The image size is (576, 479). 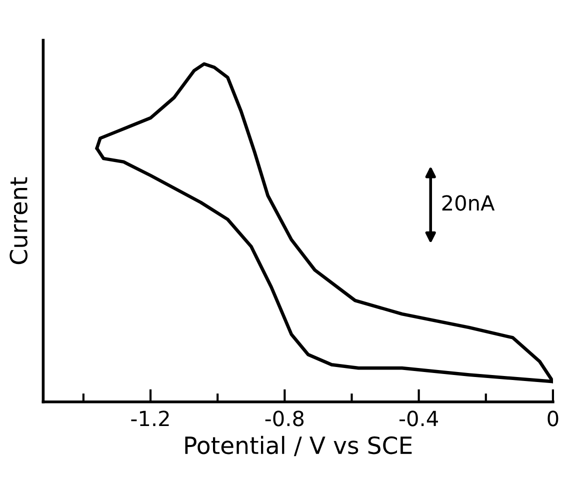 I want to click on x-tick-label: -0.8, so click(x=284, y=418).